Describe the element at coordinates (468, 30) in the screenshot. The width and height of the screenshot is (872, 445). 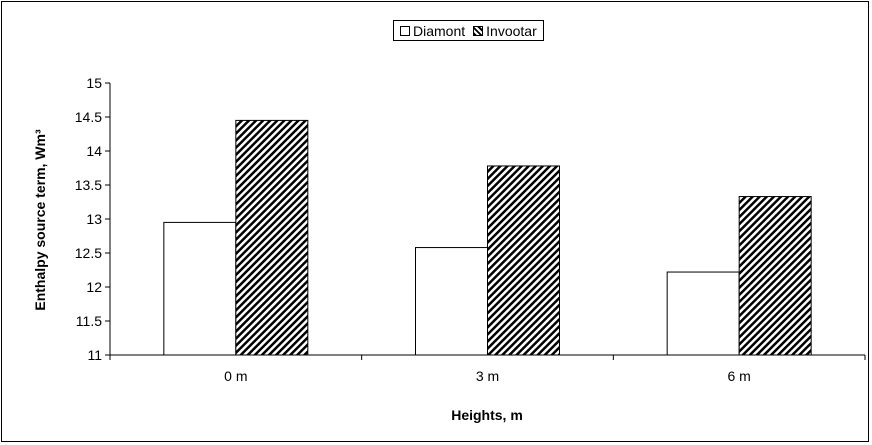
I see `legend: Diamont Invootar` at that location.